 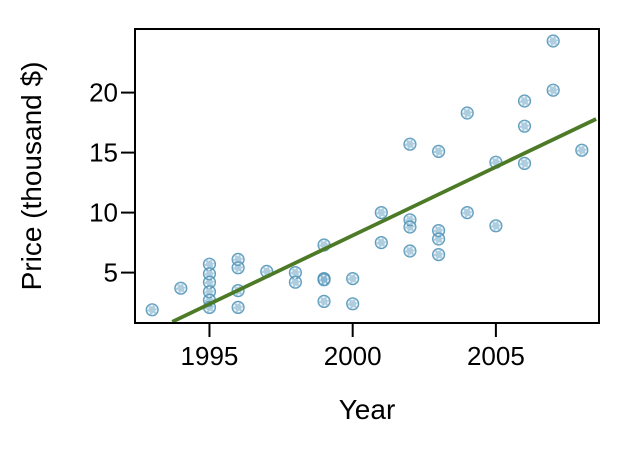 I want to click on x-tick-label: 2005, so click(x=496, y=356).